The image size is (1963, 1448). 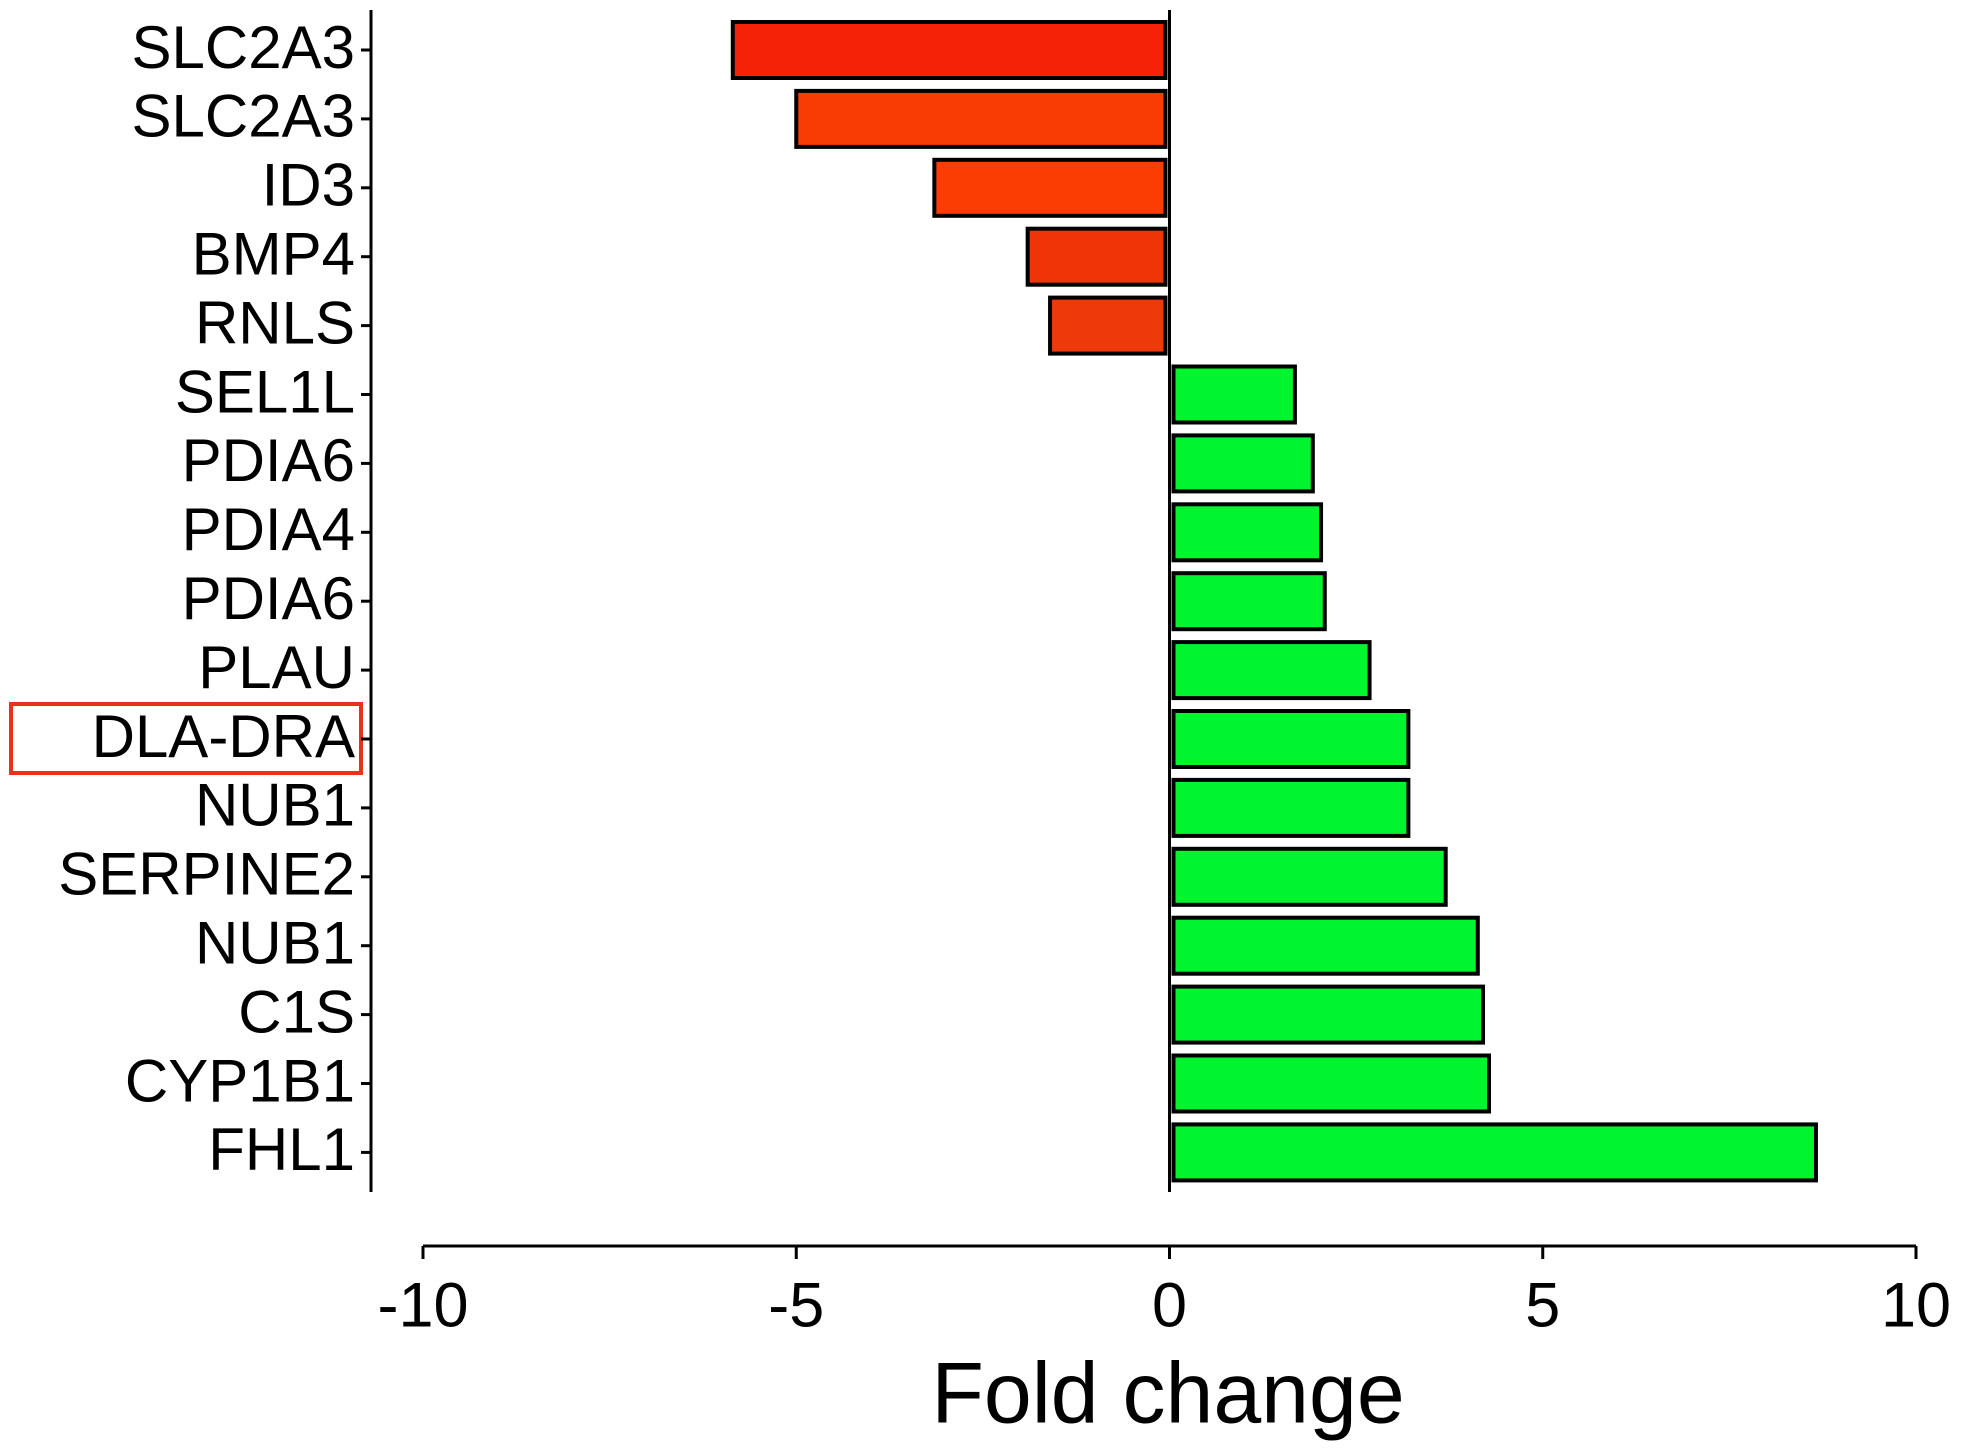 What do you see at coordinates (296, 1011) in the screenshot?
I see `y-tick-label: C1S` at bounding box center [296, 1011].